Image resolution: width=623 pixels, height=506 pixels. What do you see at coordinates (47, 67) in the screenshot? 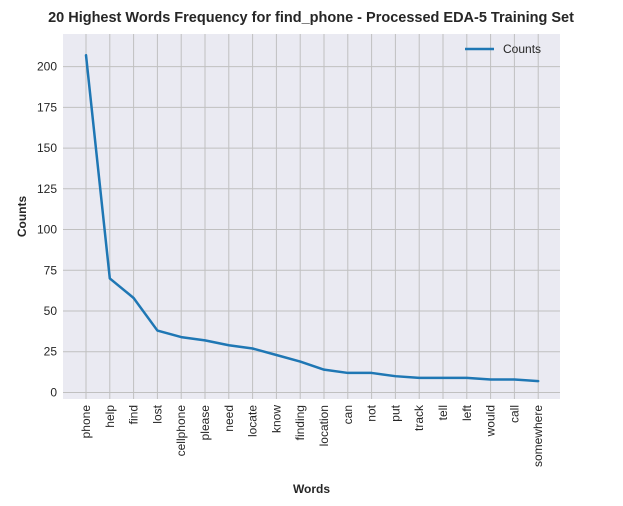
I see `y-tick-label: 200` at bounding box center [47, 67].